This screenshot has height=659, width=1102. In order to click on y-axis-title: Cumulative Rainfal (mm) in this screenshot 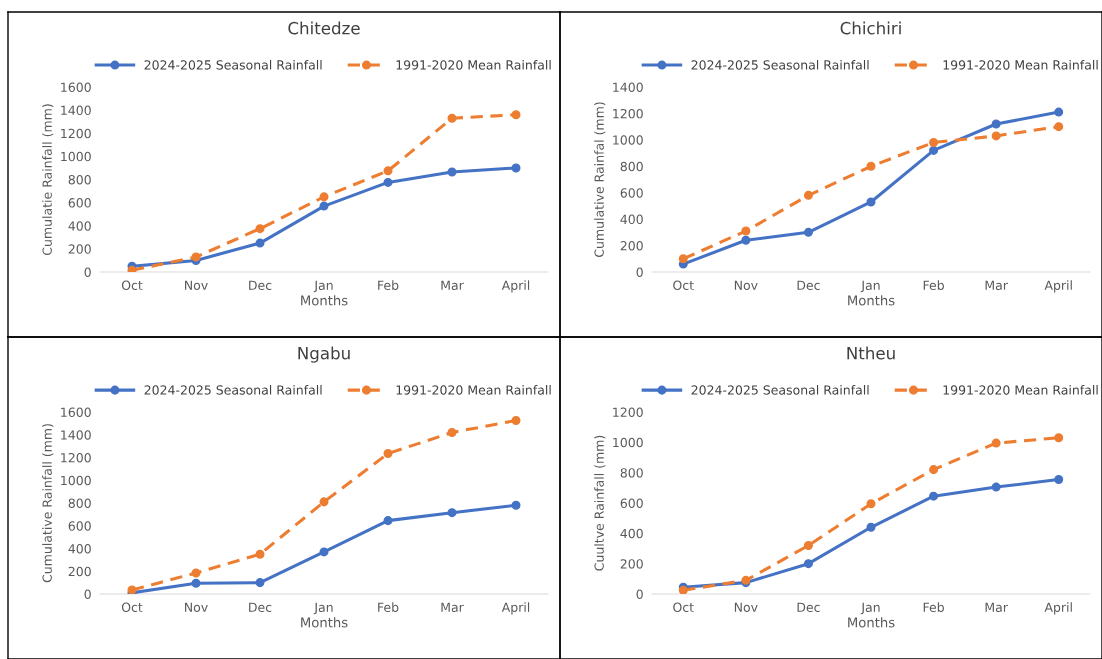, I will do `click(600, 179)`.